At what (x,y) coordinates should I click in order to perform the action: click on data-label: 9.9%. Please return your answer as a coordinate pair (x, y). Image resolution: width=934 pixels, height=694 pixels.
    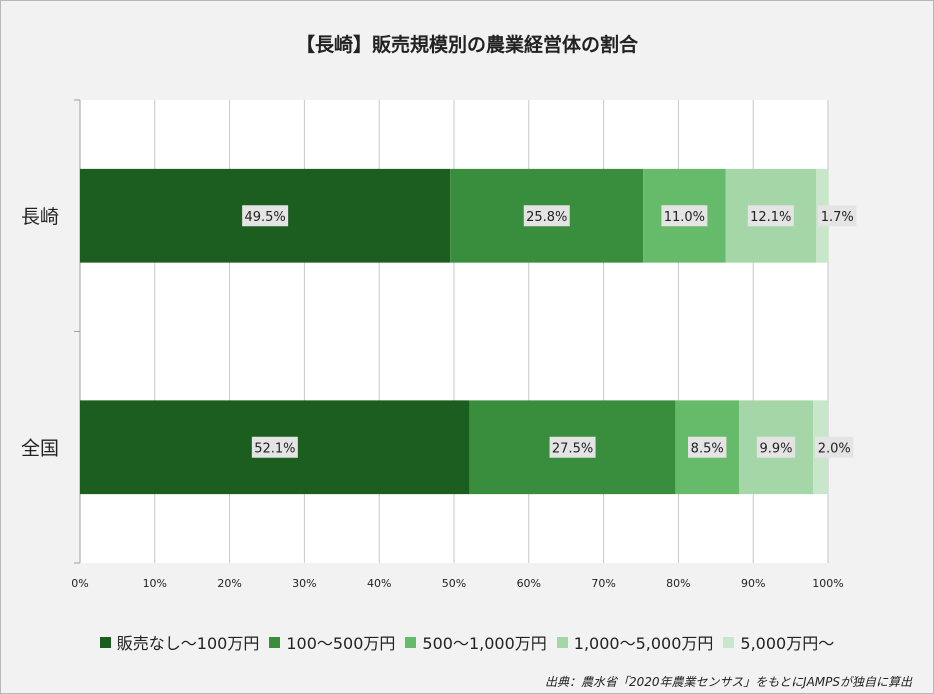
    Looking at the image, I should click on (775, 448).